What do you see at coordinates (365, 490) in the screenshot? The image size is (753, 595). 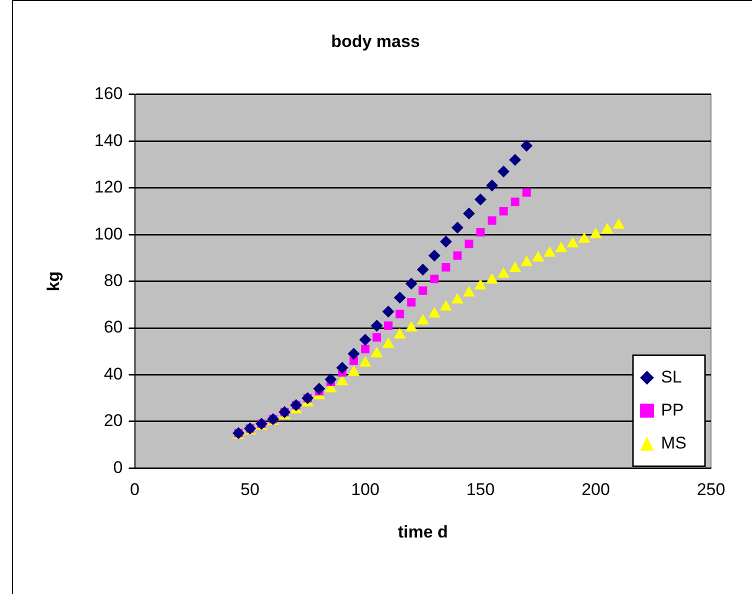 I see `x-tick-label: 100` at bounding box center [365, 490].